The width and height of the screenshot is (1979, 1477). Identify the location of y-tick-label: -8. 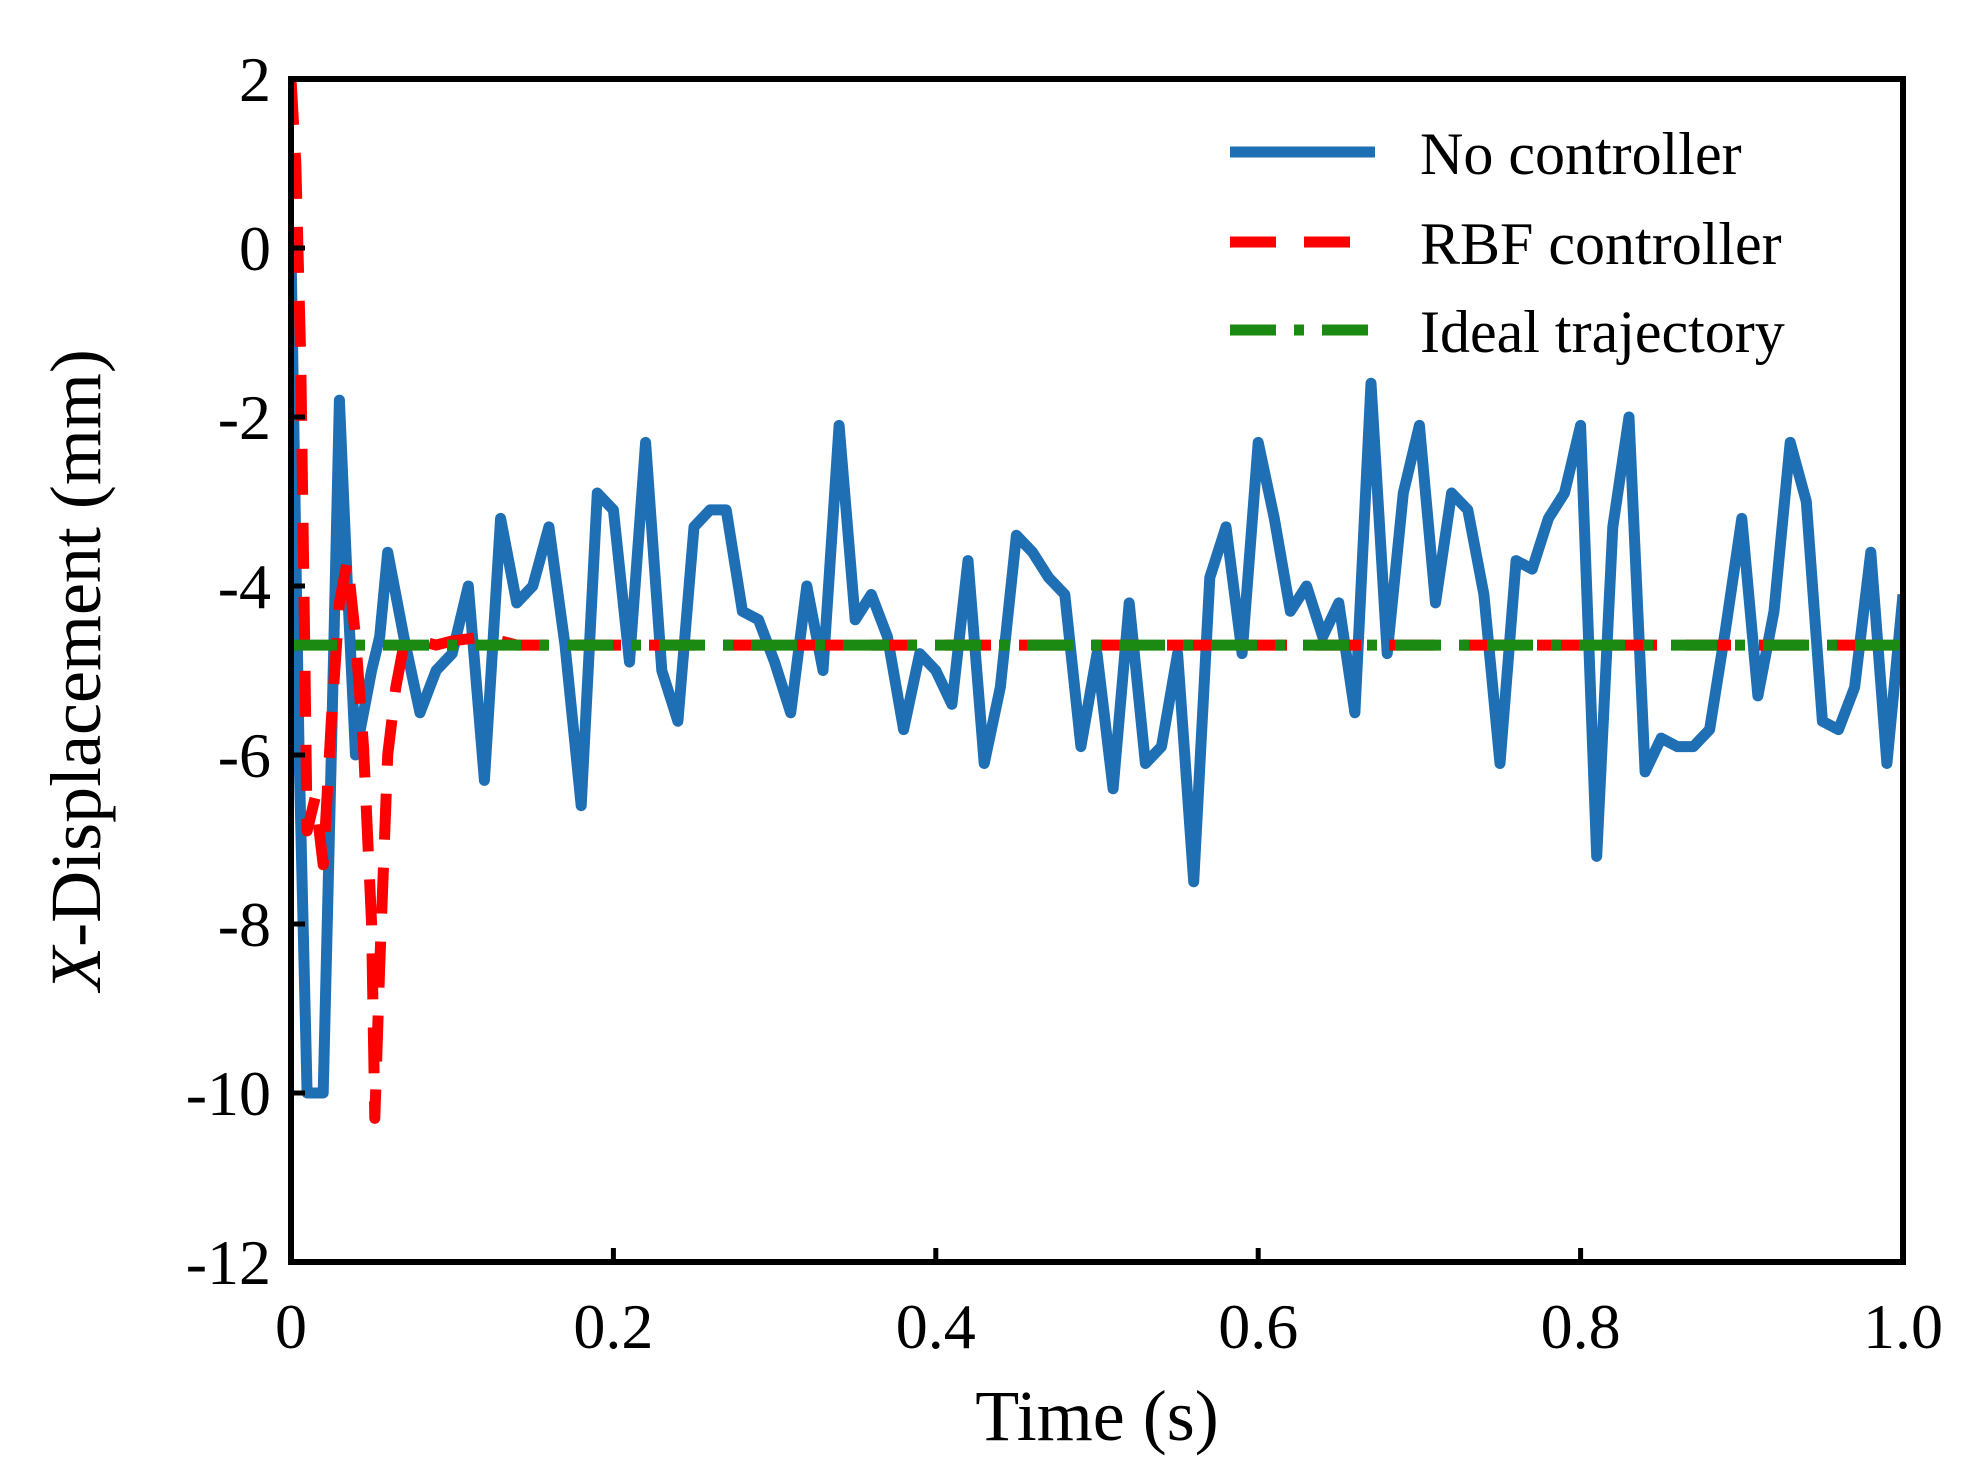
(244, 924).